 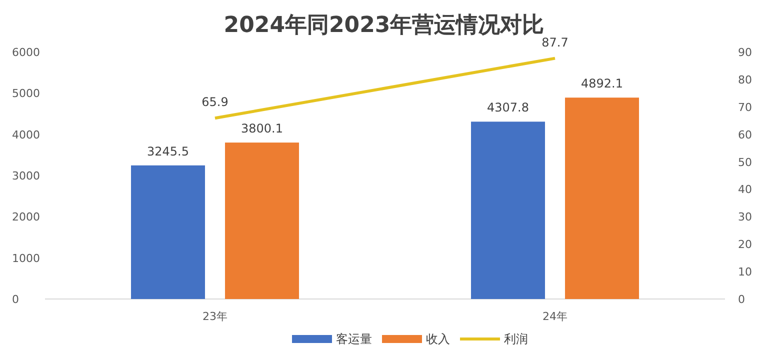 What do you see at coordinates (745, 107) in the screenshot?
I see `y2-tick-label: 70` at bounding box center [745, 107].